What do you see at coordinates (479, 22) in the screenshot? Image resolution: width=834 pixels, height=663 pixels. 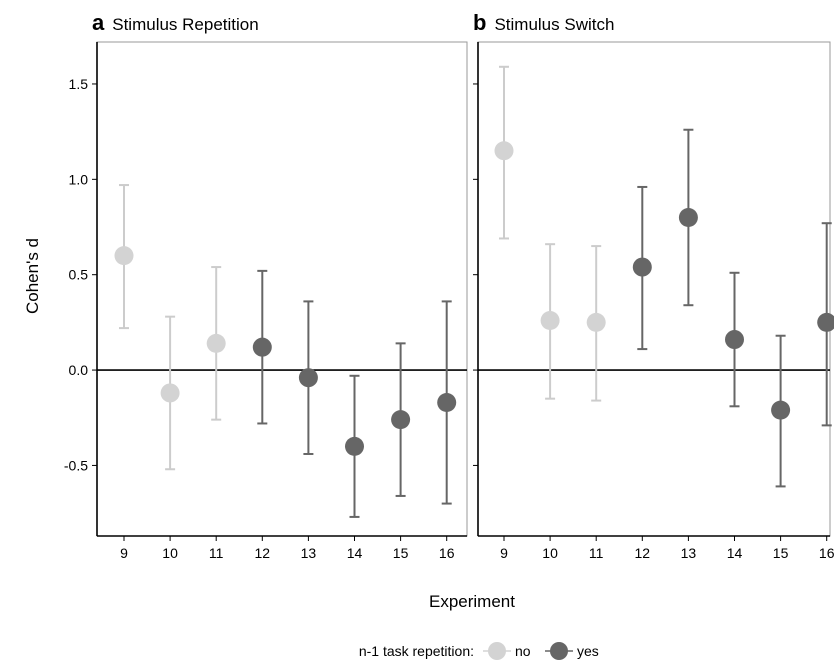 I see `panel-letter: b` at bounding box center [479, 22].